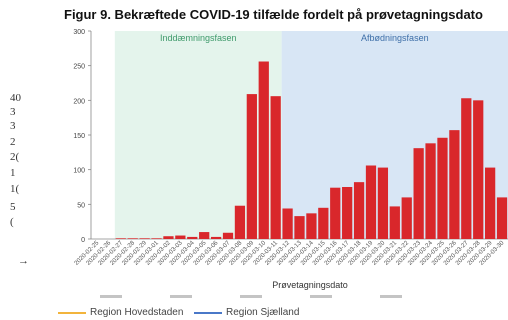 Image resolution: width=508 pixels, height=320 pixels. Describe the element at coordinates (15, 157) in the screenshot. I see `background-partial-label: 2(` at that location.